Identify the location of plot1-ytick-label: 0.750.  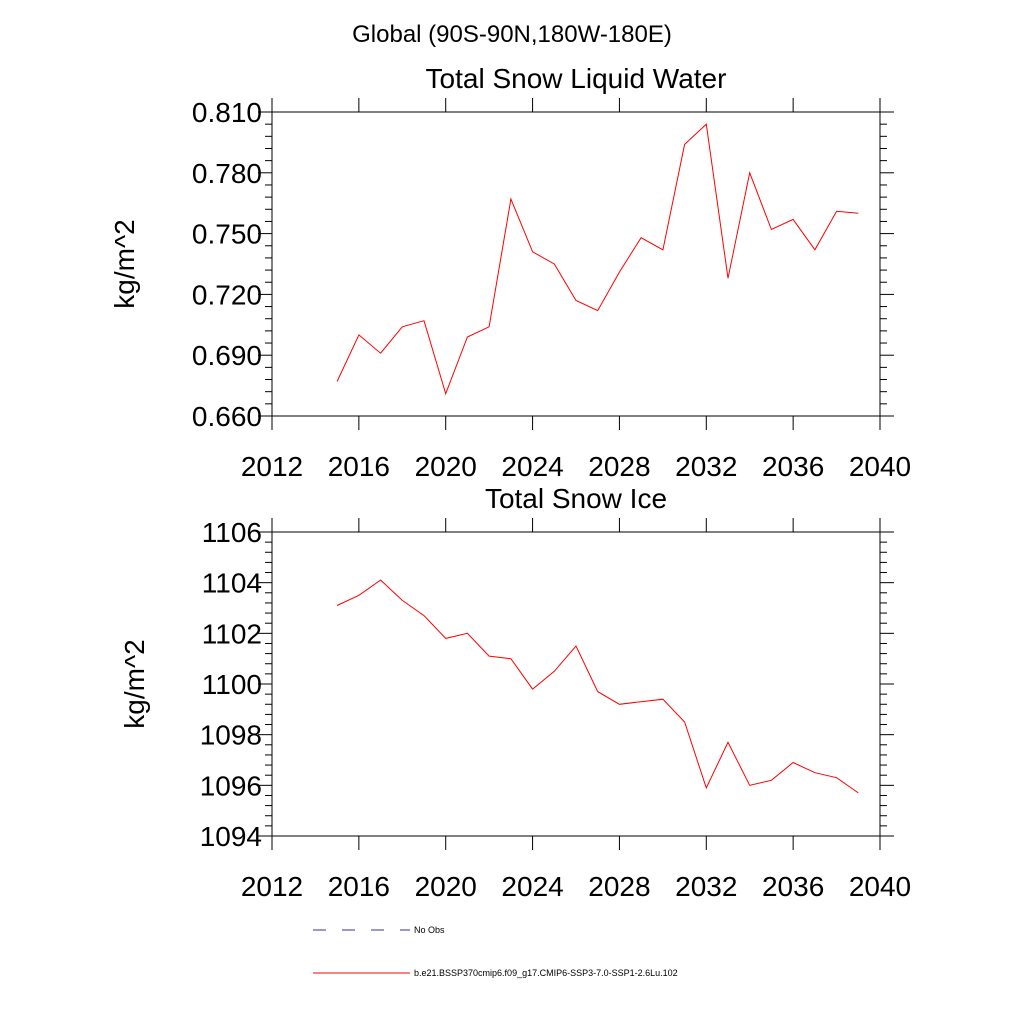
(227, 234).